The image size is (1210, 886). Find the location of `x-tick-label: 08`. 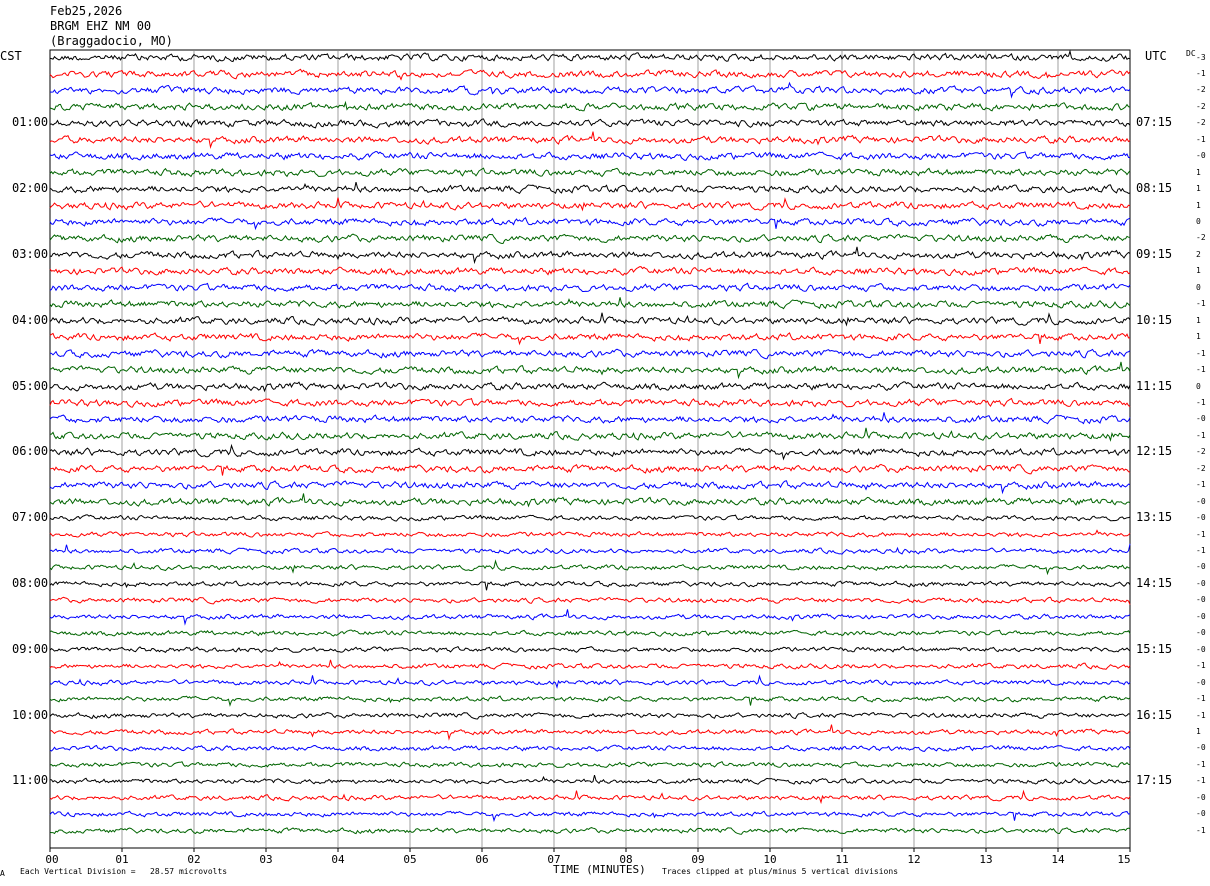

x-tick-label: 08 is located at coordinates (625, 859).